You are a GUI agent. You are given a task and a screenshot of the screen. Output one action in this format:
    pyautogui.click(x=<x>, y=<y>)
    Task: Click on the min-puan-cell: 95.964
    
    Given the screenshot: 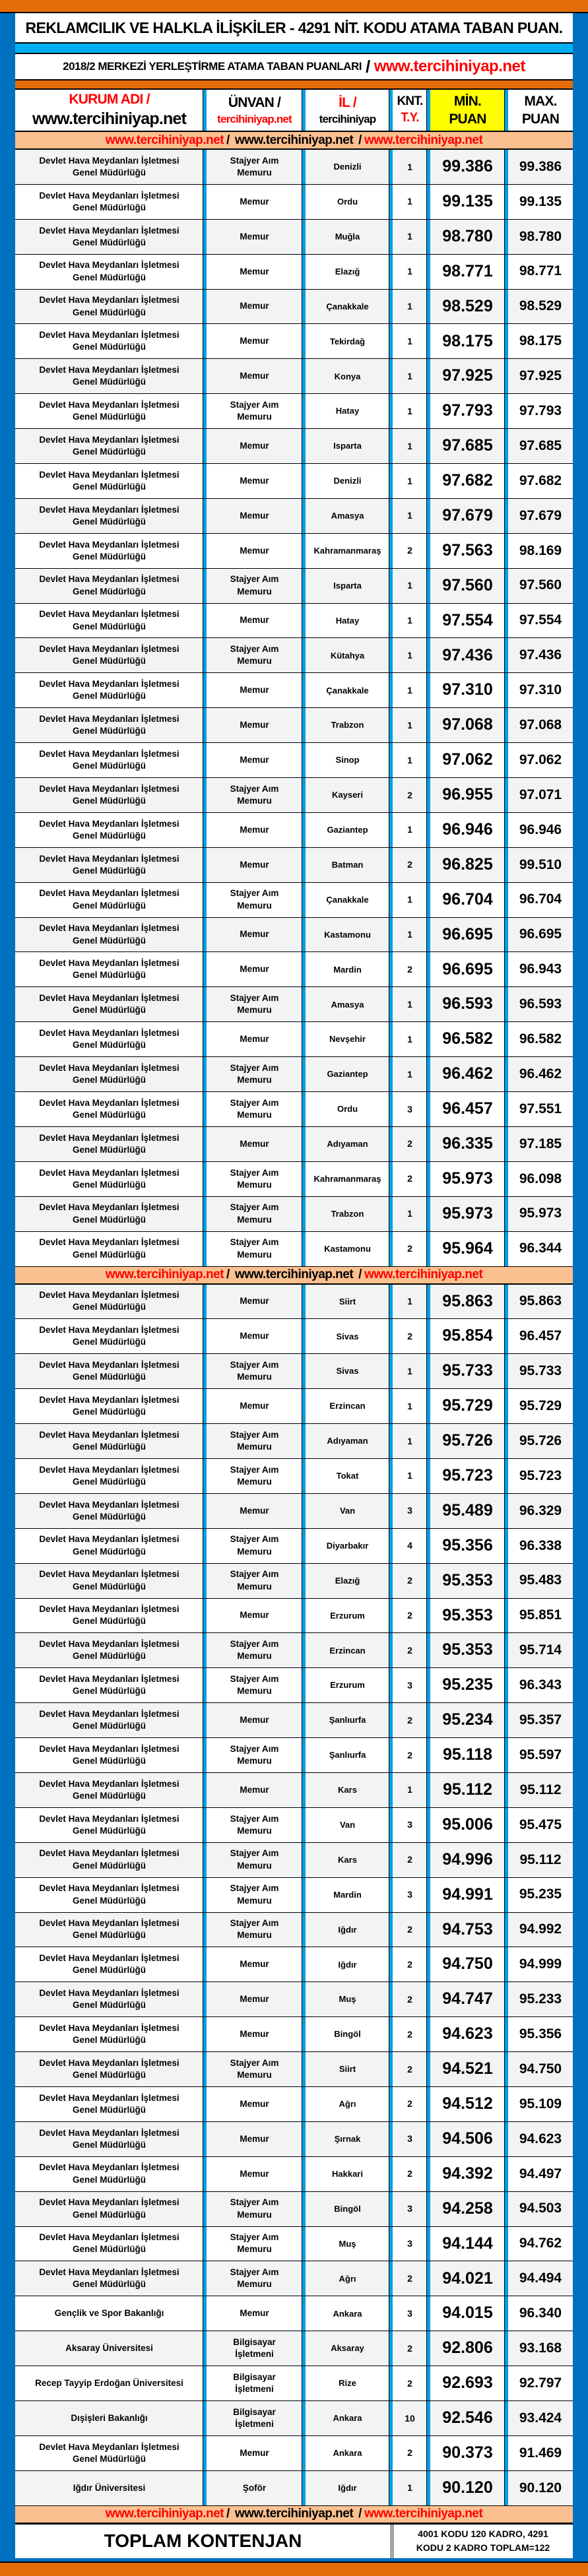 What is the action you would take?
    pyautogui.click(x=469, y=1248)
    